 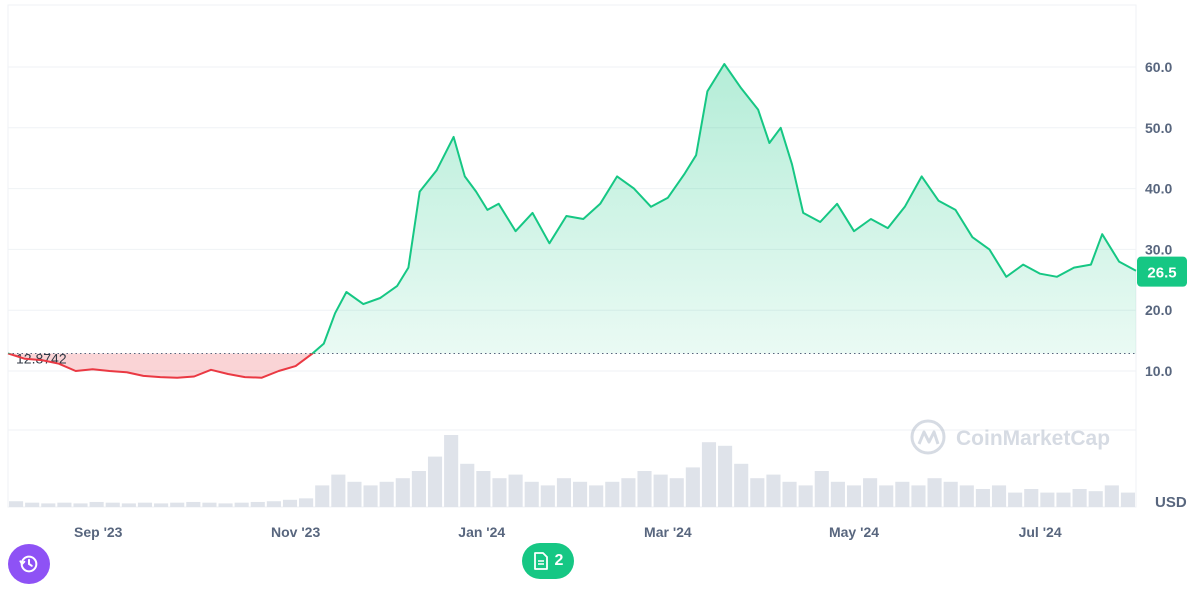 What do you see at coordinates (1040, 532) in the screenshot?
I see `x-tick-label: Jul '24` at bounding box center [1040, 532].